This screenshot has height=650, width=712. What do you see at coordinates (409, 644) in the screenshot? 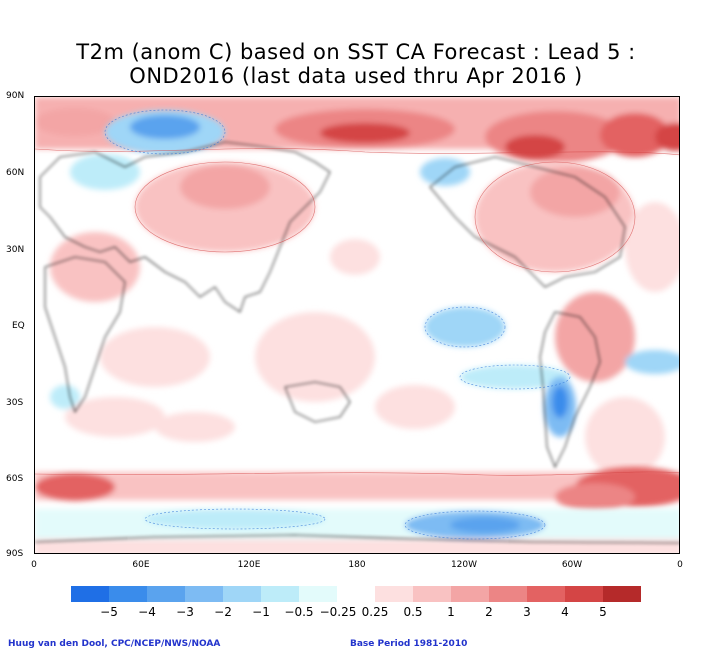
I see `base-period-note: Base Period 1981-2010` at bounding box center [409, 644].